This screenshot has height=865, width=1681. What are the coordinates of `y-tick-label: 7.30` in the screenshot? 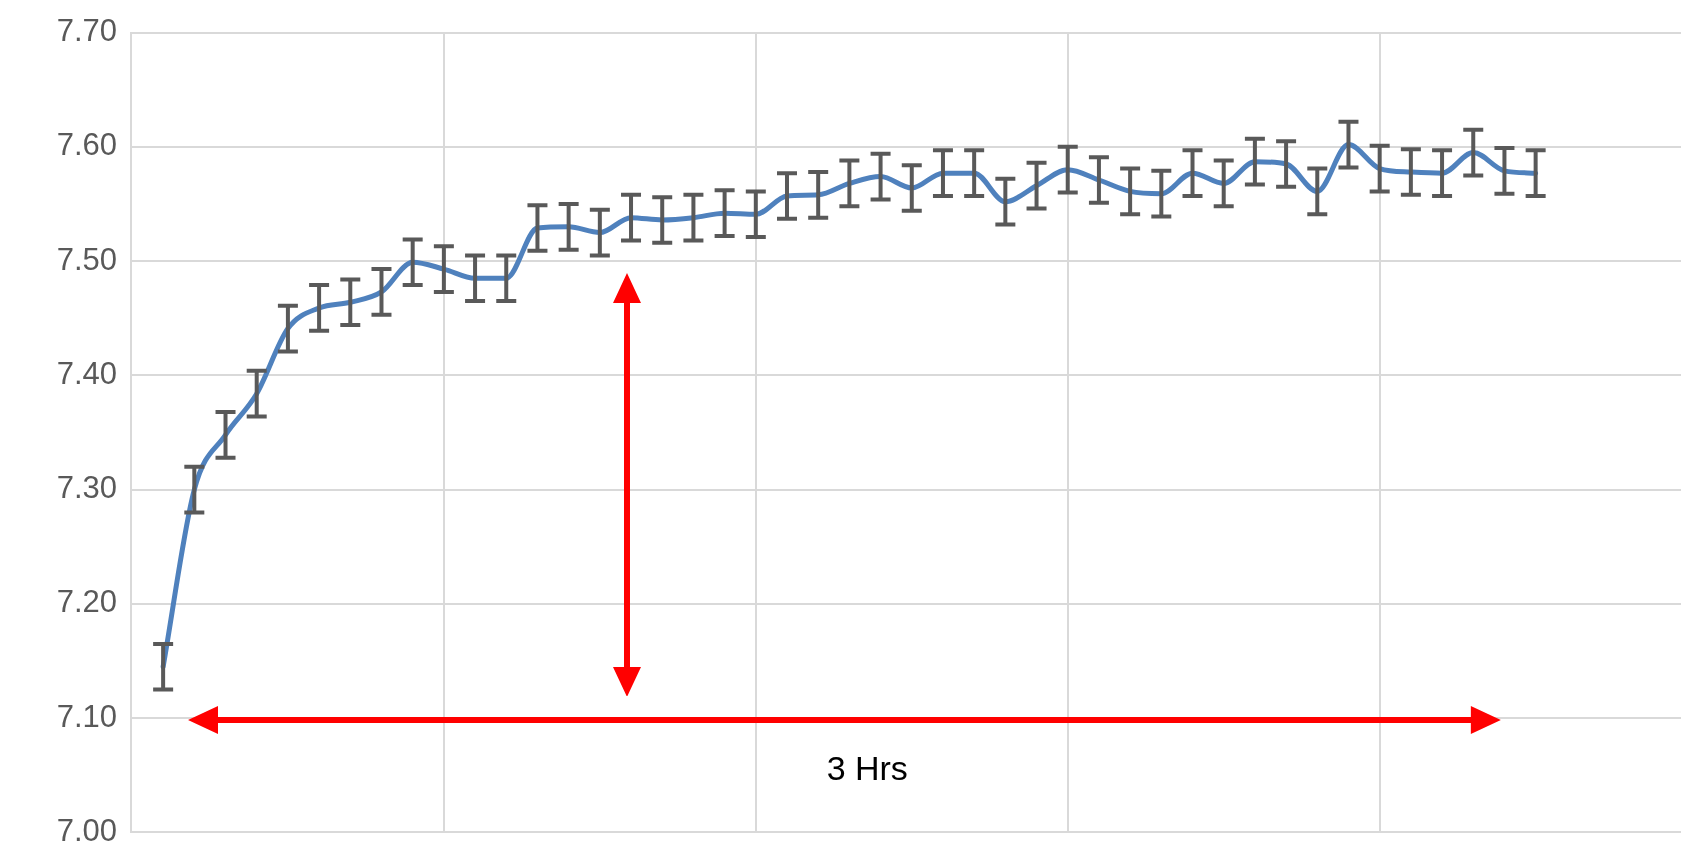 It's located at (86, 488).